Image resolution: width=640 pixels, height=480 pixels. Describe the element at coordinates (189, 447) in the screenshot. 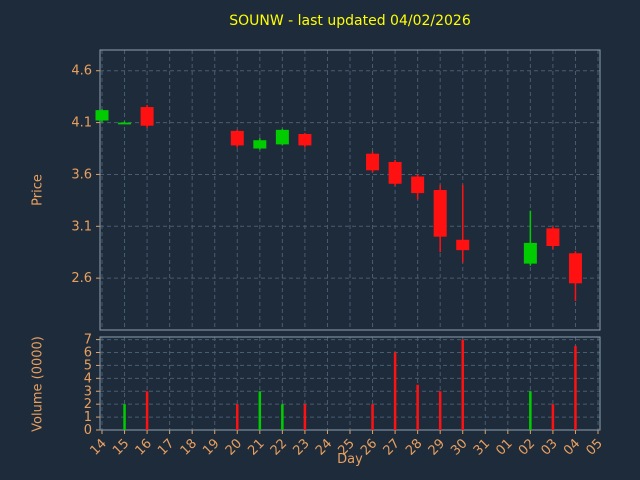

I see `day-tick-label: 18` at that location.